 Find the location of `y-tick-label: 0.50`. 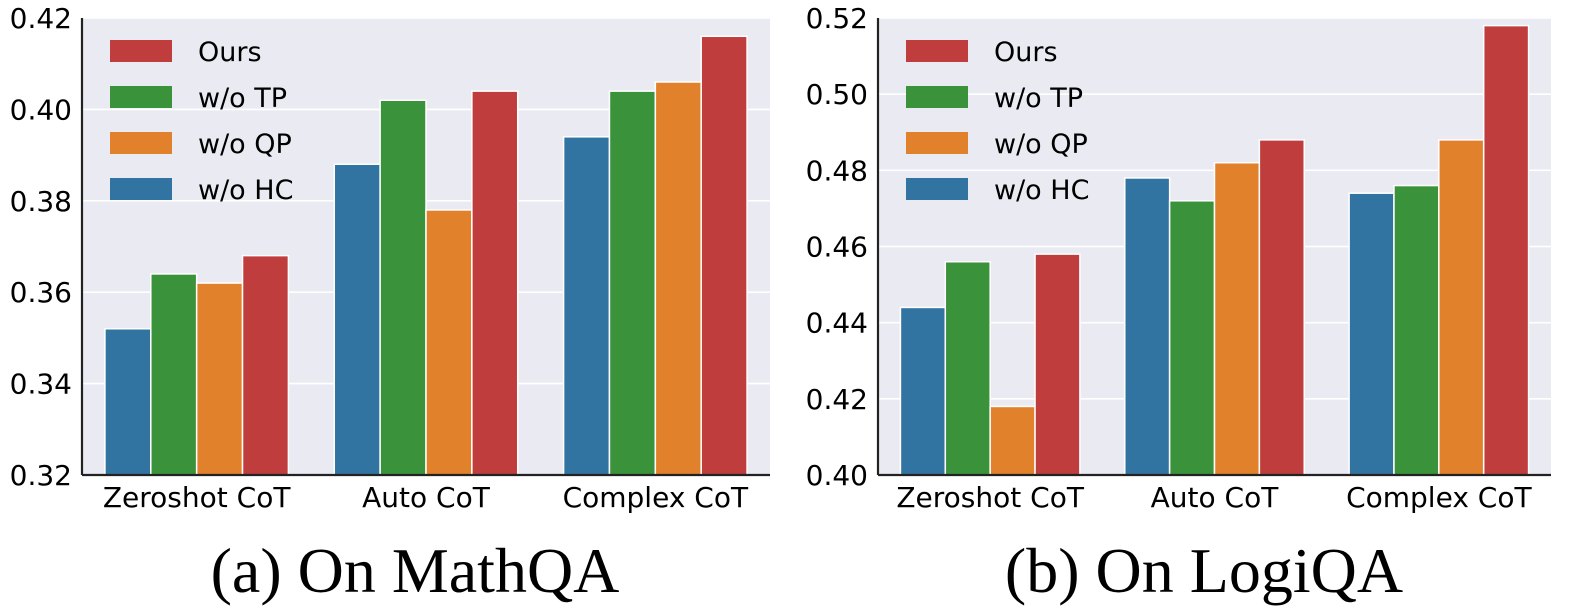

y-tick-label: 0.50 is located at coordinates (837, 94).